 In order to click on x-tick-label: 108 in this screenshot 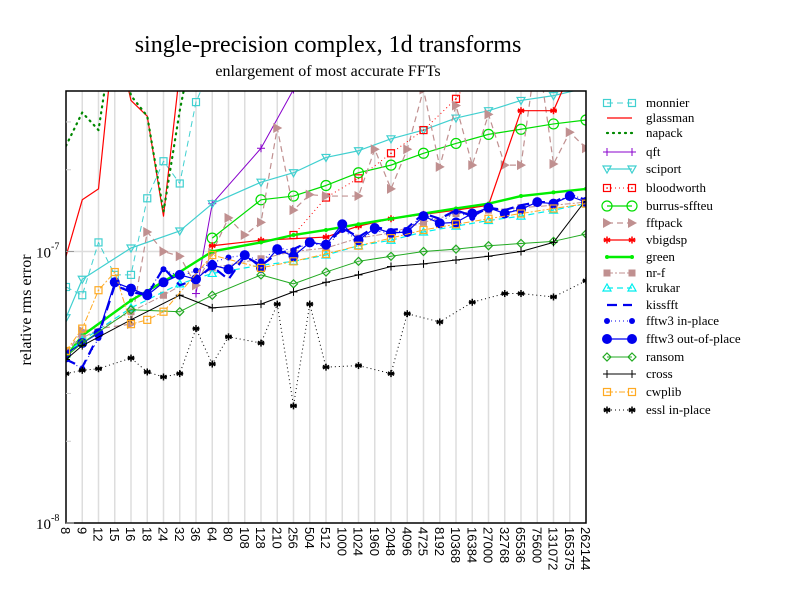, I will do `click(244, 538)`.